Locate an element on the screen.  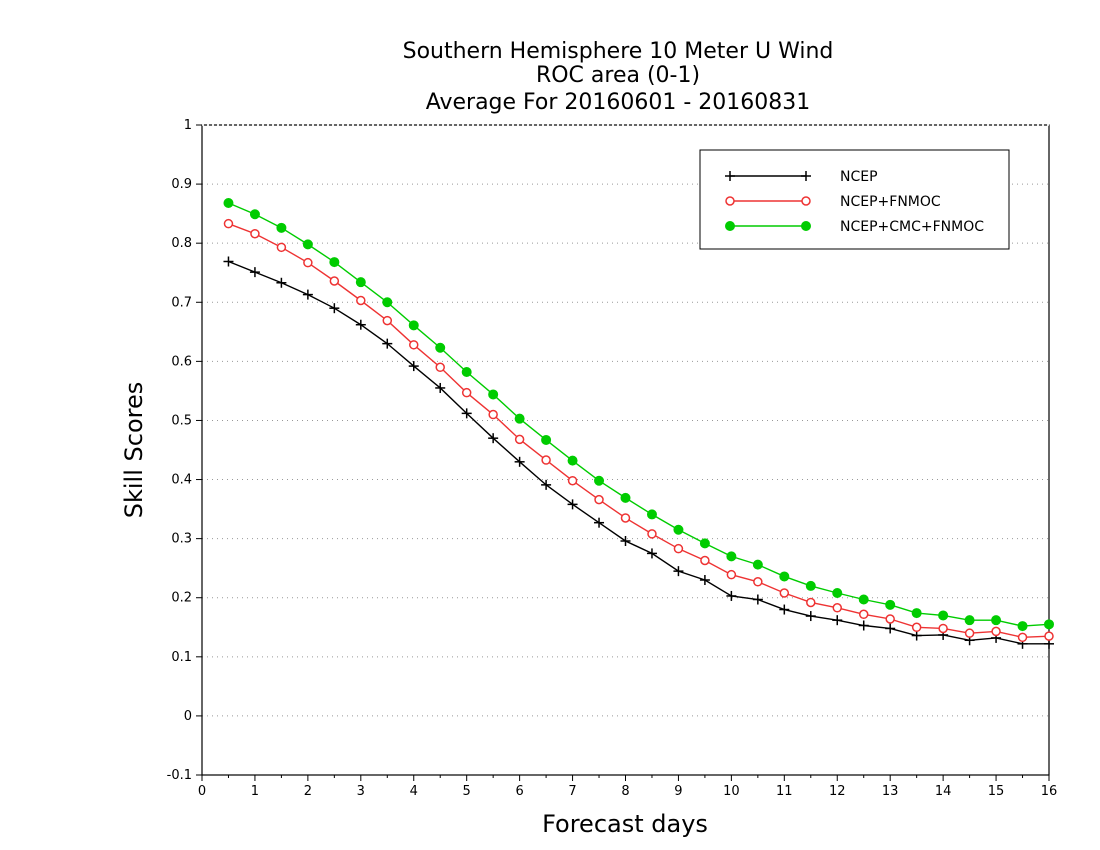
y-tick-label: 0.4 is located at coordinates (181, 480).